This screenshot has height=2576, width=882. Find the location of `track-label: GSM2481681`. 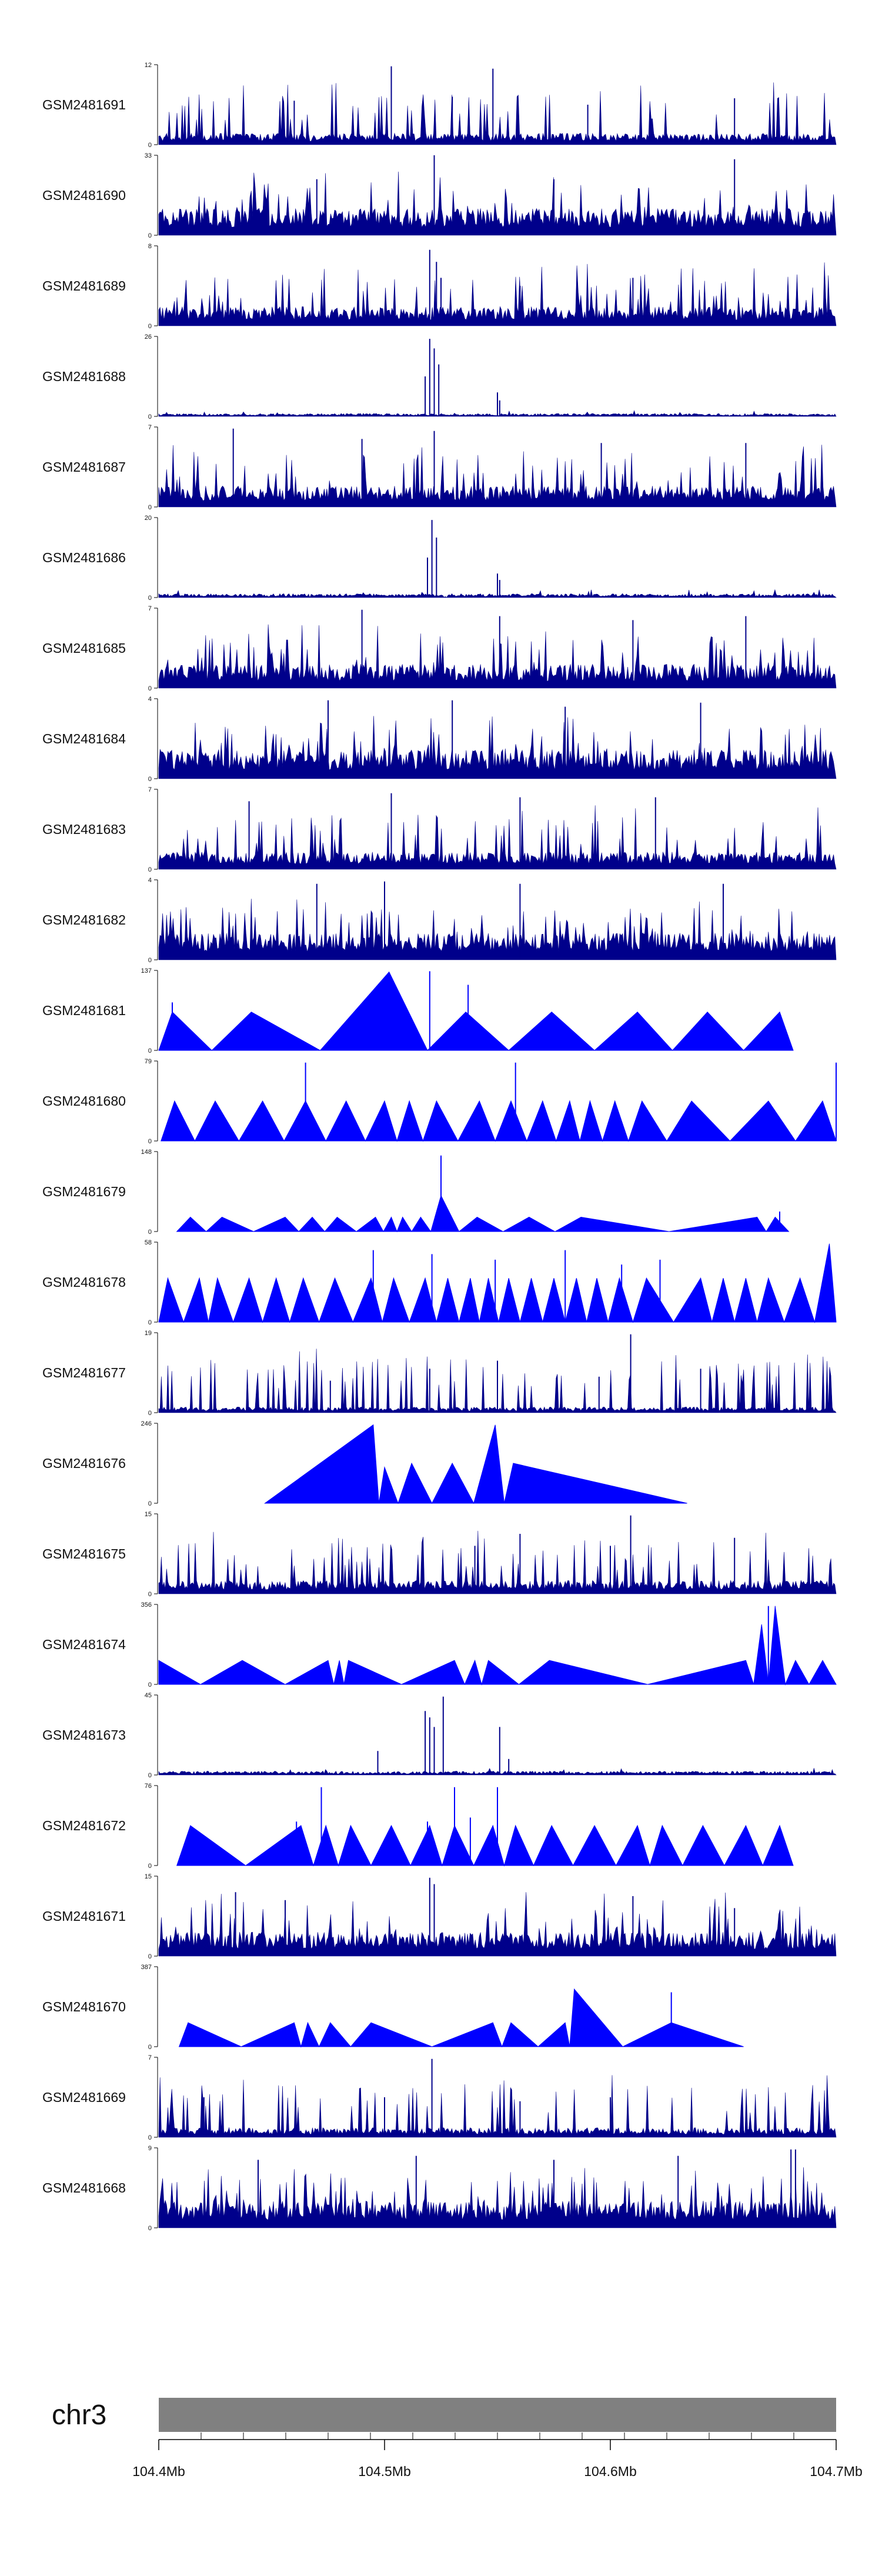

track-label: GSM2481681 is located at coordinates (84, 1010).